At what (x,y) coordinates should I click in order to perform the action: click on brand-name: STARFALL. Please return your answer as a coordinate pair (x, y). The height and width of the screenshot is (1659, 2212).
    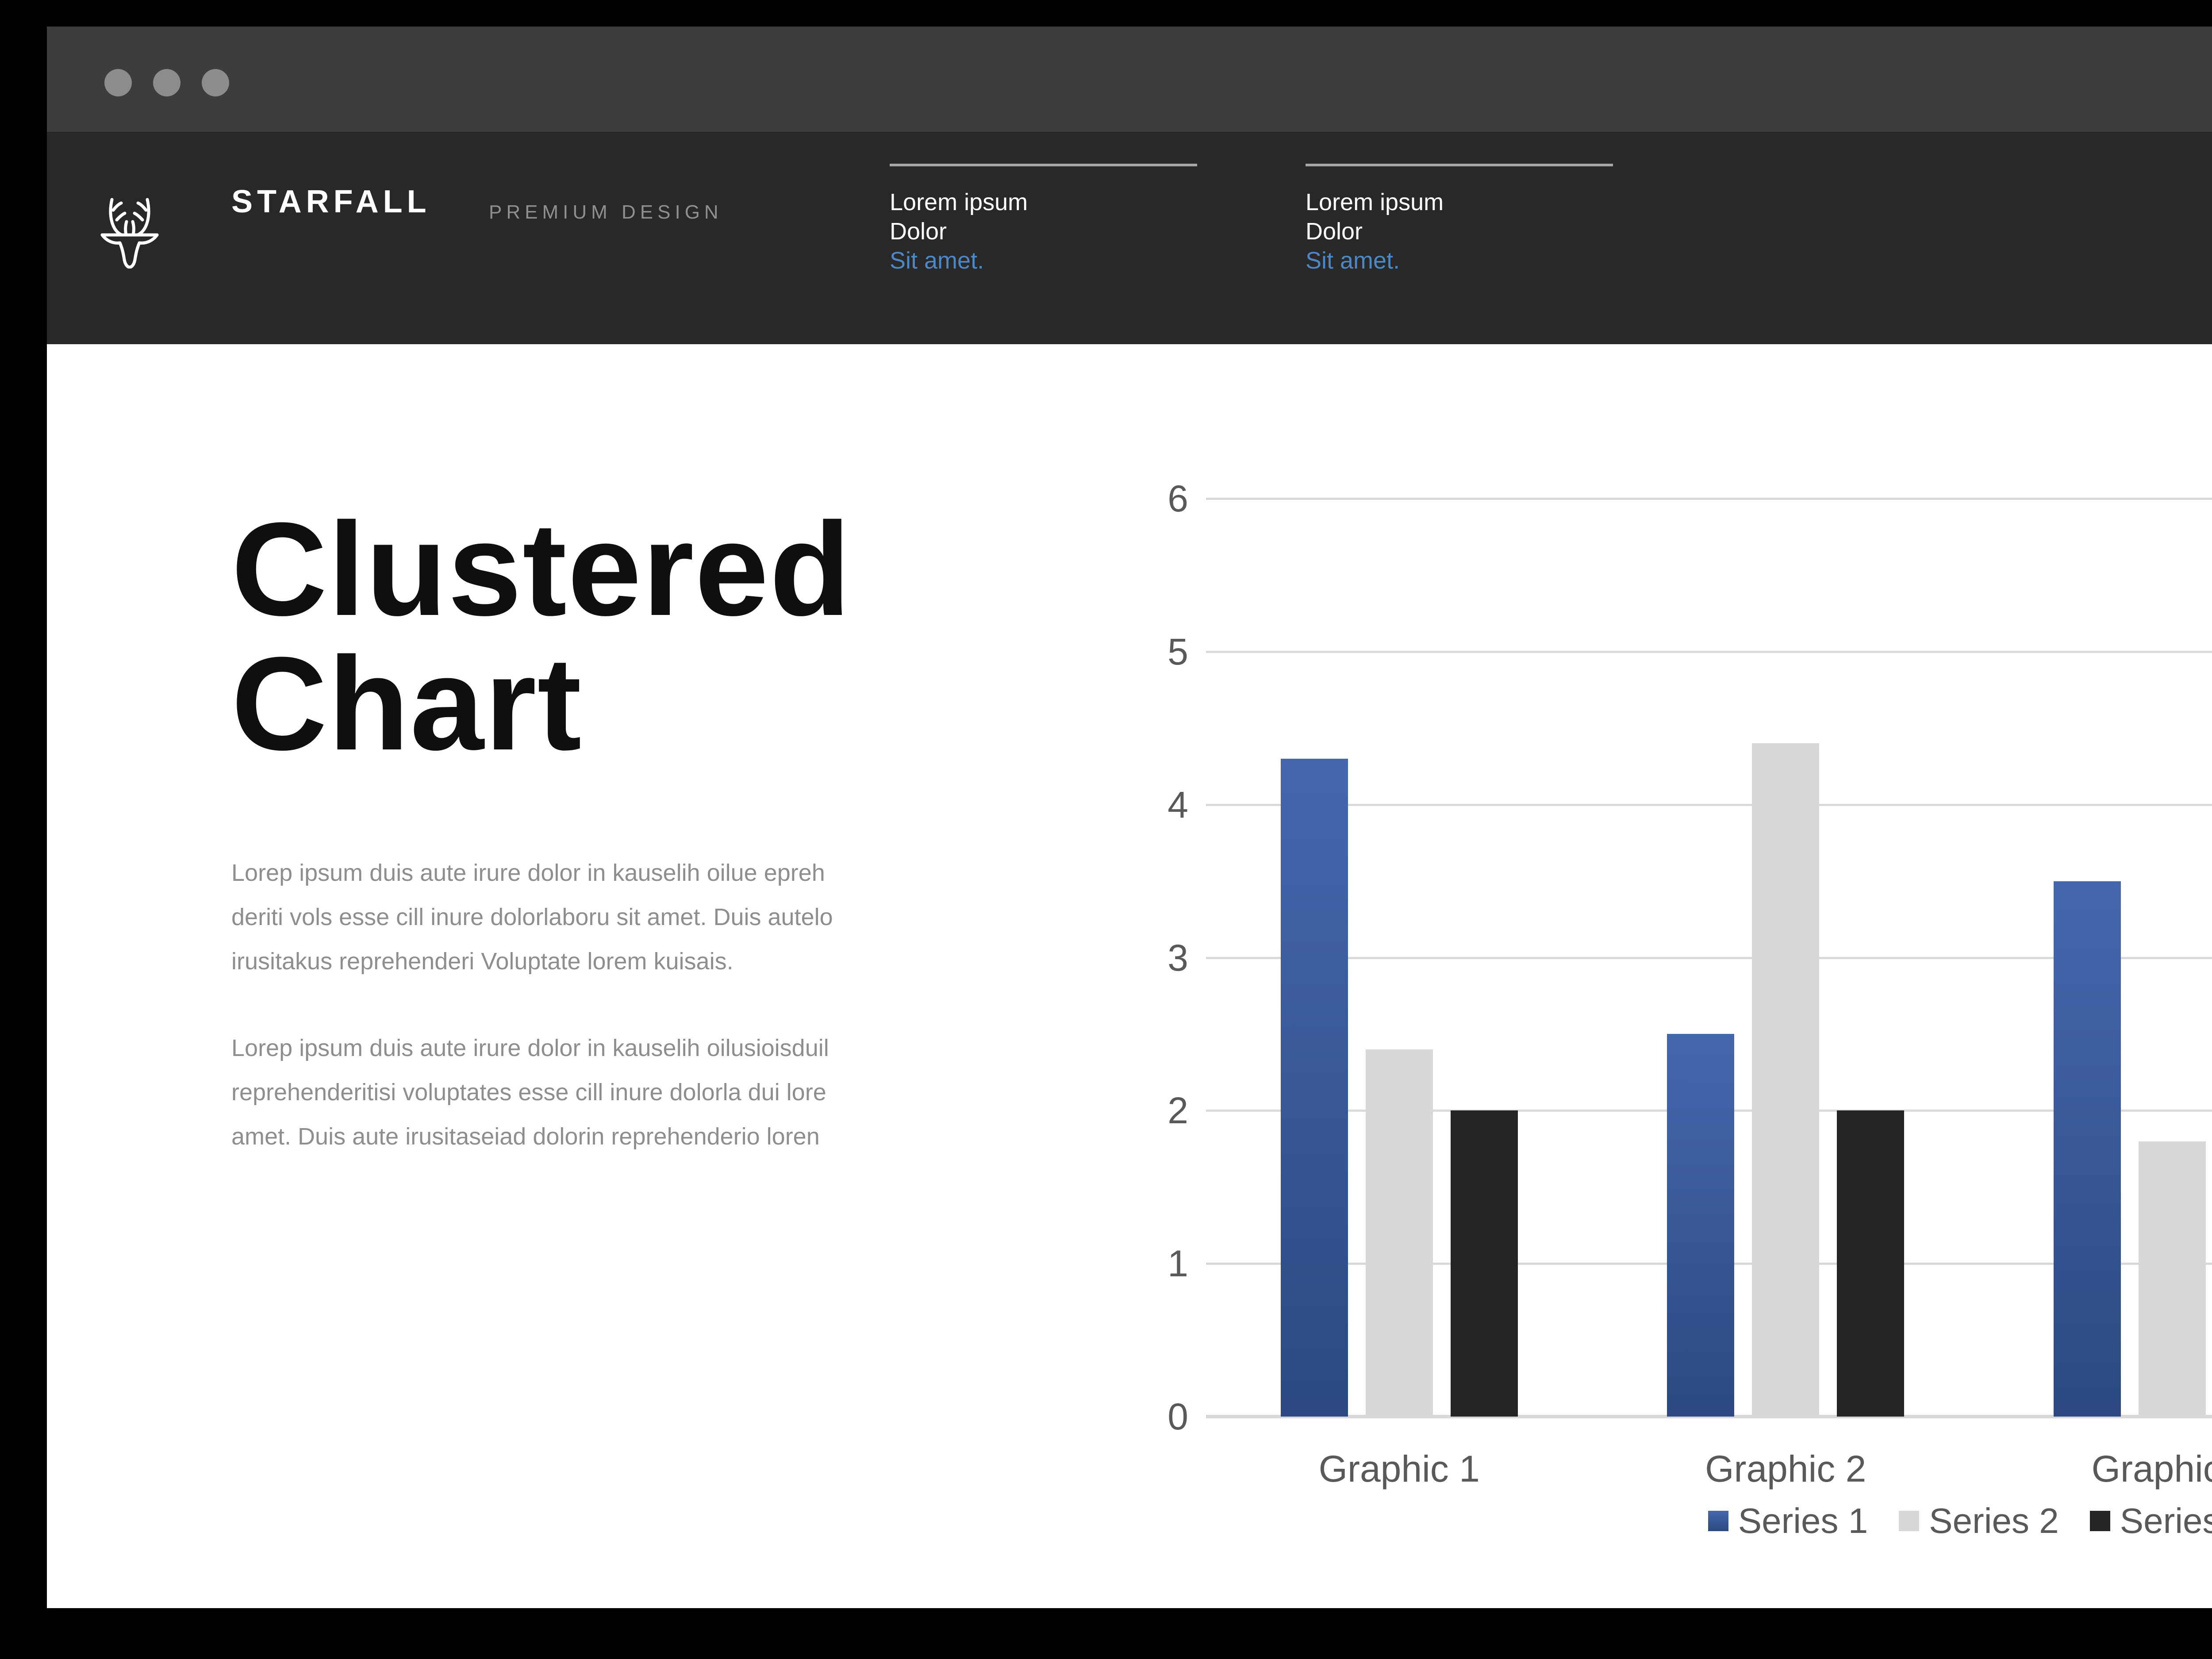
    Looking at the image, I should click on (331, 202).